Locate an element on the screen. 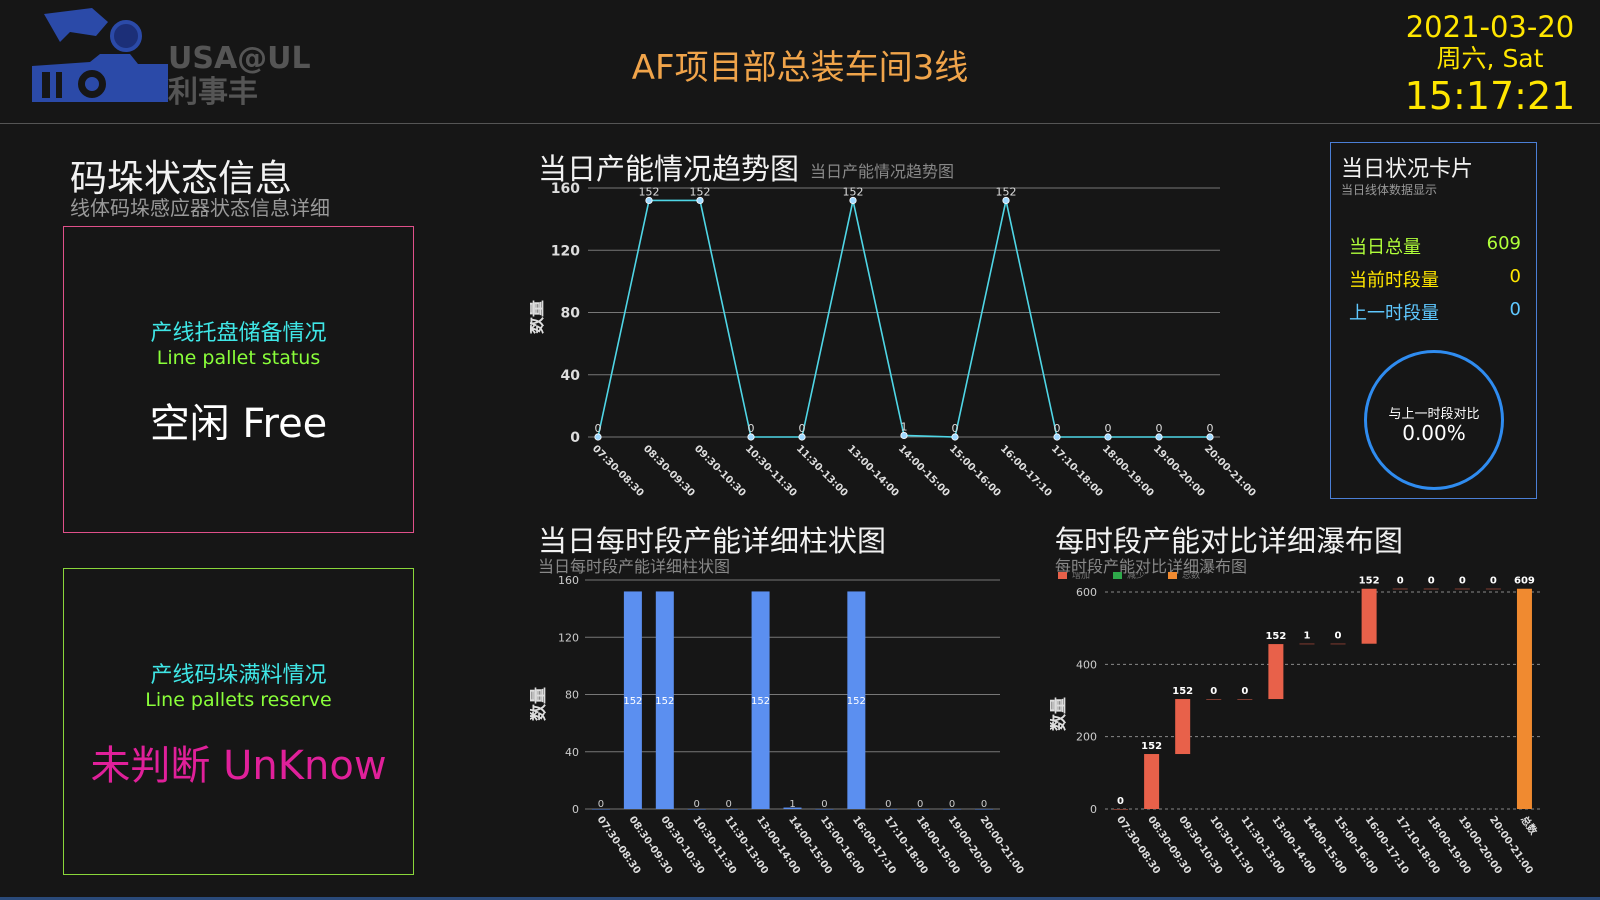 The width and height of the screenshot is (1600, 900). logo-text: USA@UL is located at coordinates (239, 58).